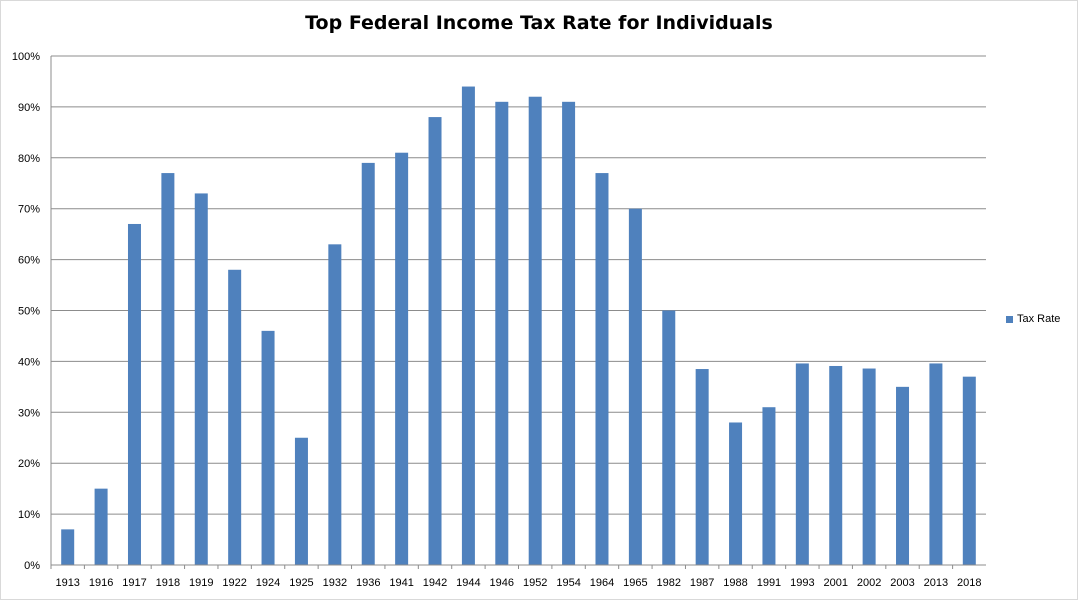 This screenshot has height=600, width=1078. I want to click on bar-1982, so click(669, 437).